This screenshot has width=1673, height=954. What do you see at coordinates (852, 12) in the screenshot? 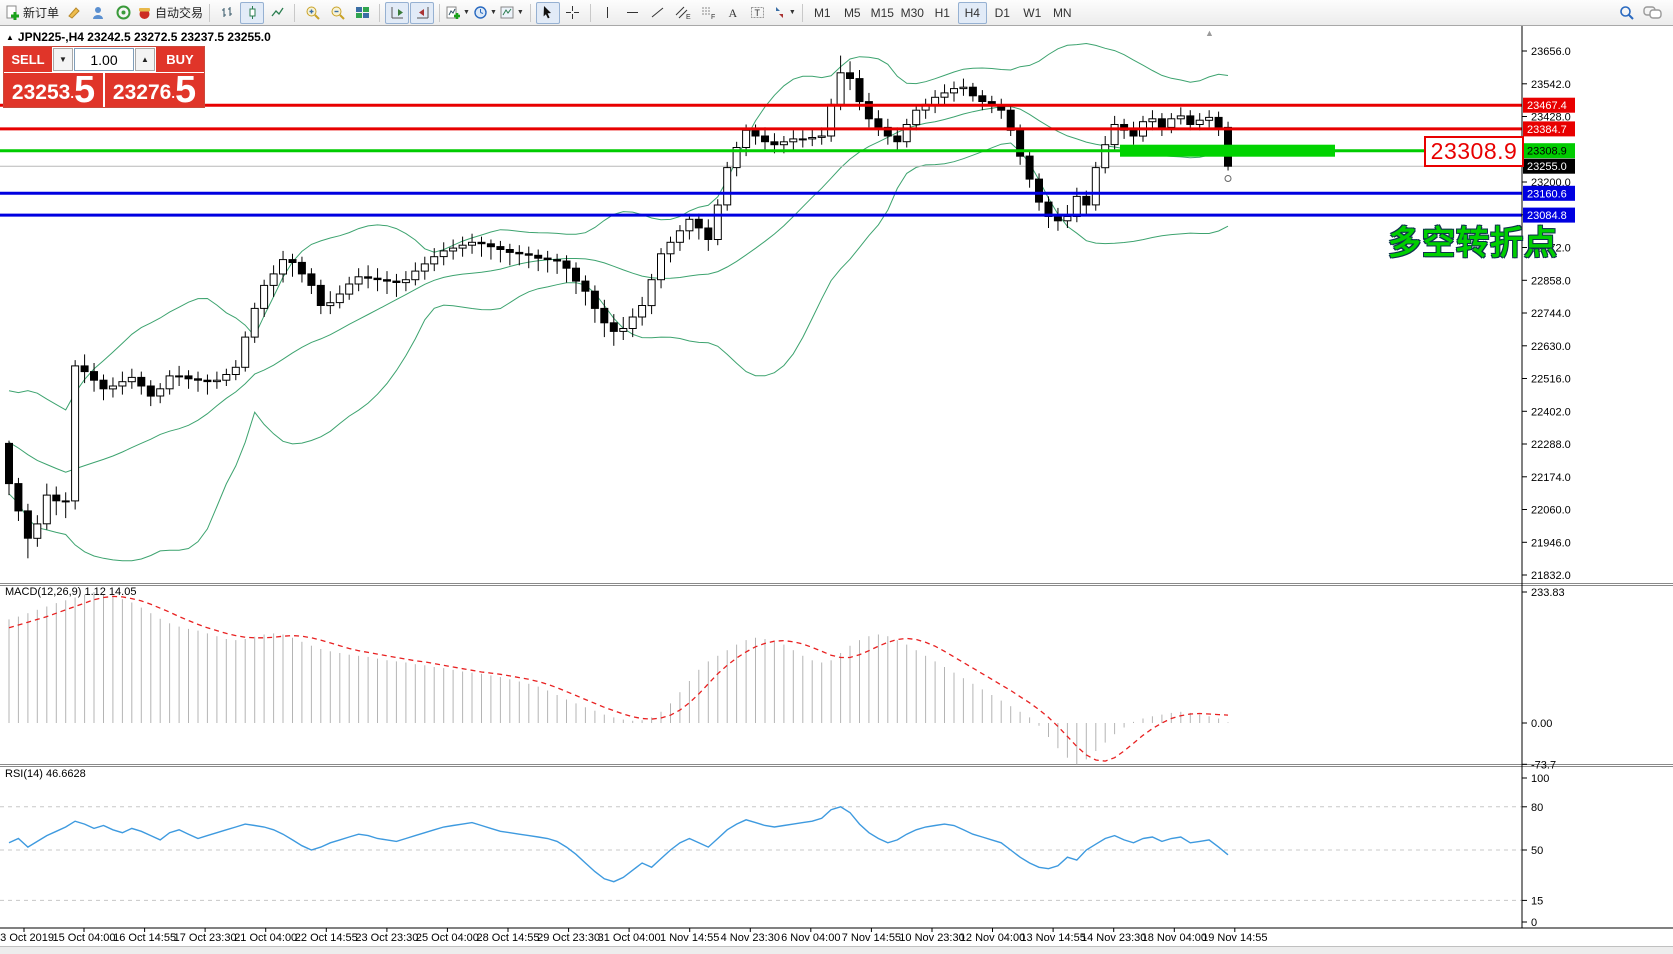
I see `tab-timeframe-m5: M5` at bounding box center [852, 12].